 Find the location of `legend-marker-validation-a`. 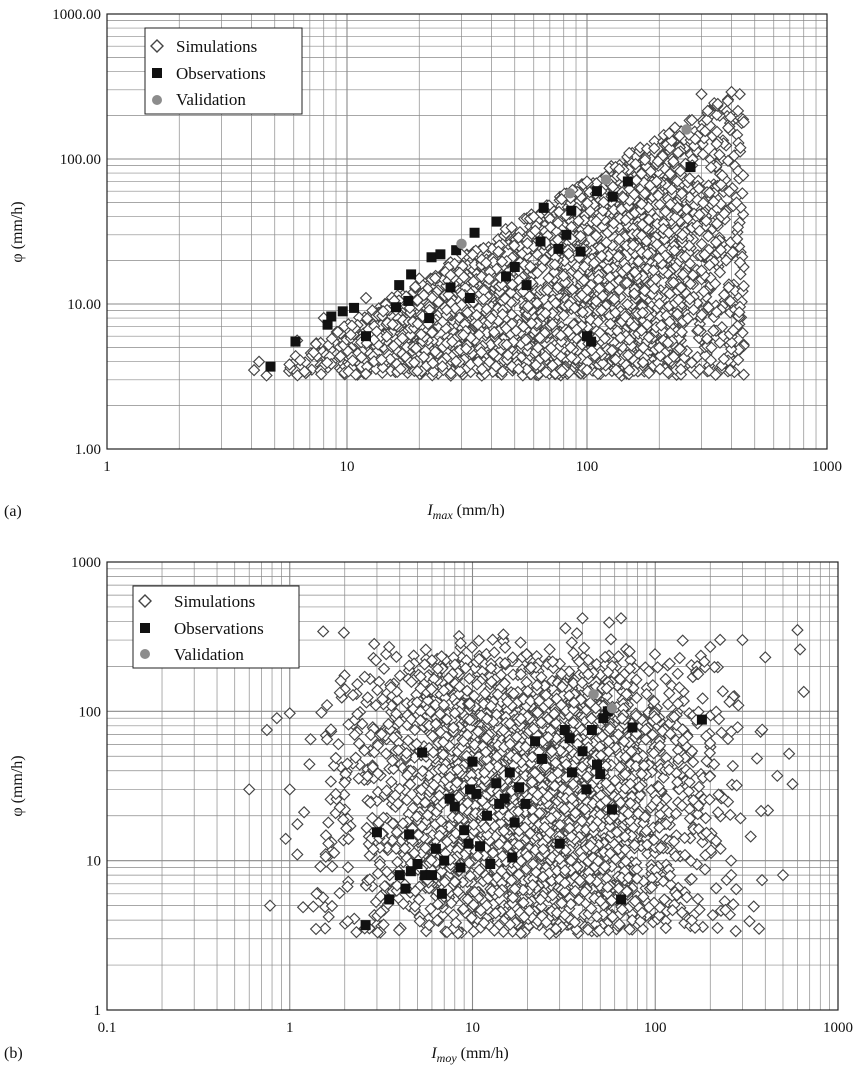

legend-marker-validation-a is located at coordinates (157, 100).